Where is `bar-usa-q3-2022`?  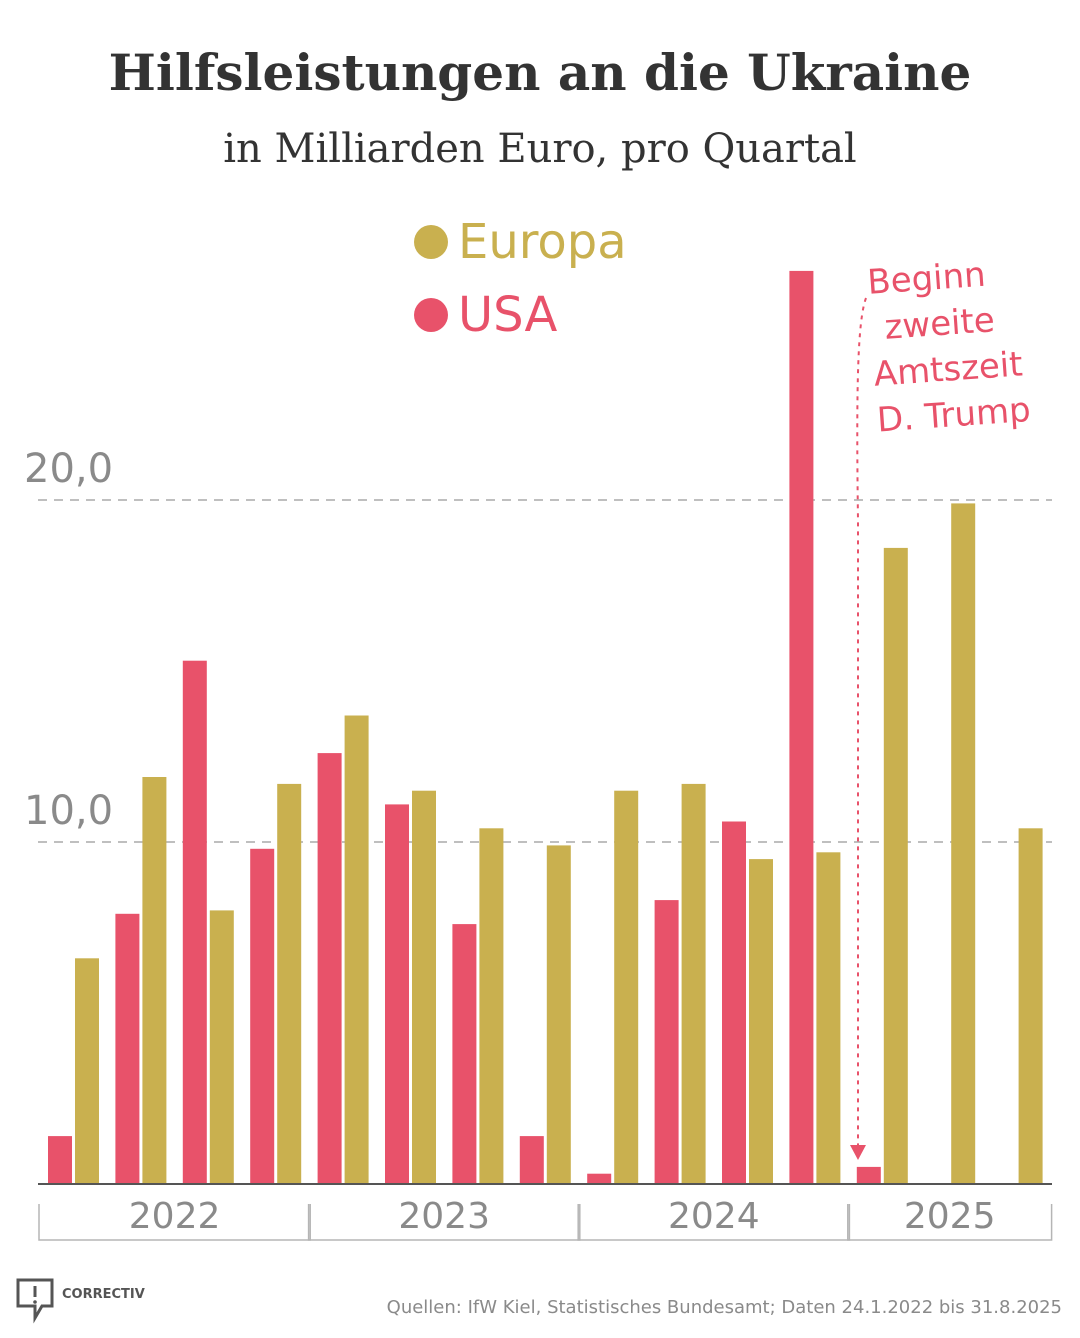 bar-usa-q3-2022 is located at coordinates (194, 922).